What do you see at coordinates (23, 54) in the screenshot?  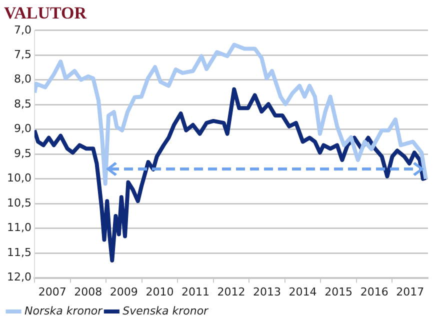 I see `y-tick-label: 7,5` at bounding box center [23, 54].